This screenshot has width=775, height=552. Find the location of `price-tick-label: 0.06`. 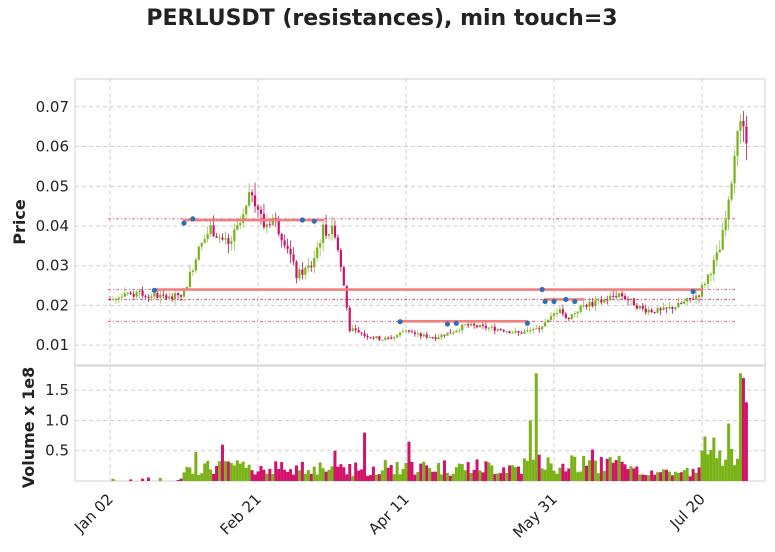

price-tick-label: 0.06 is located at coordinates (52, 147).